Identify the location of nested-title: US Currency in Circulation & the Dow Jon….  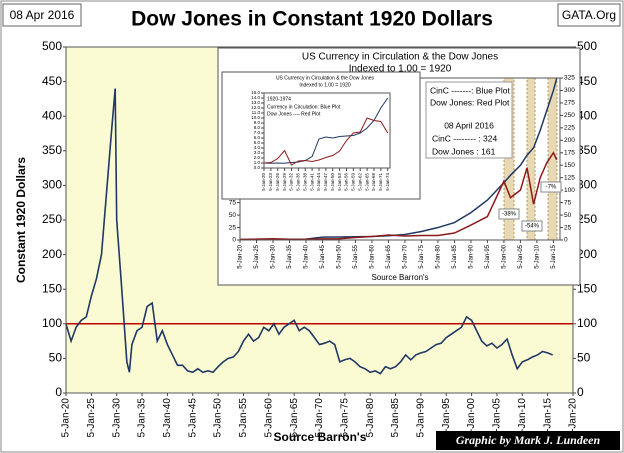
(325, 78).